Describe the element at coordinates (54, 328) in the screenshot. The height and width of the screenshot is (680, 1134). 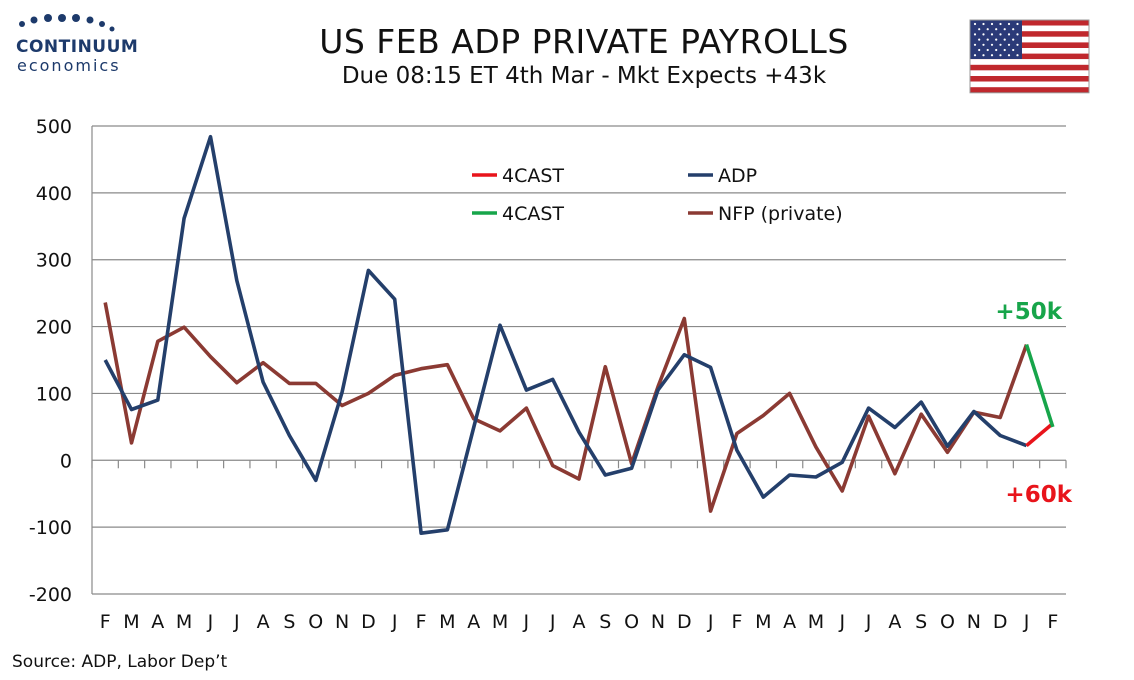
I see `y-tick-label: 200` at that location.